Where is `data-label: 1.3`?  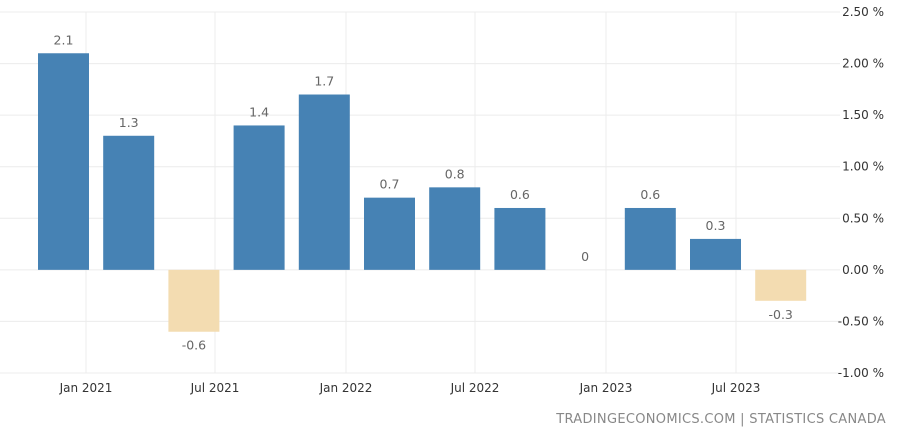 data-label: 1.3 is located at coordinates (129, 122).